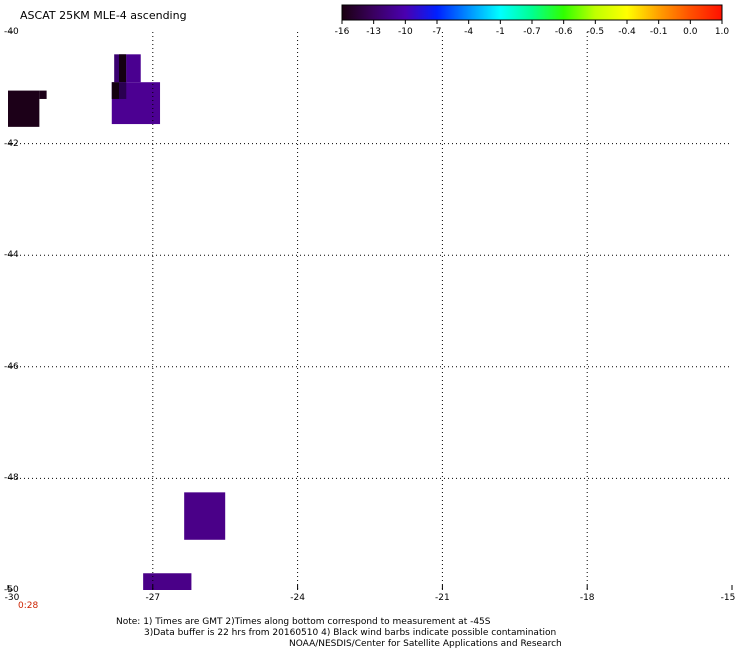 Image resolution: width=740 pixels, height=650 pixels. What do you see at coordinates (437, 32) in the screenshot?
I see `colorbar-label: -7` at bounding box center [437, 32].